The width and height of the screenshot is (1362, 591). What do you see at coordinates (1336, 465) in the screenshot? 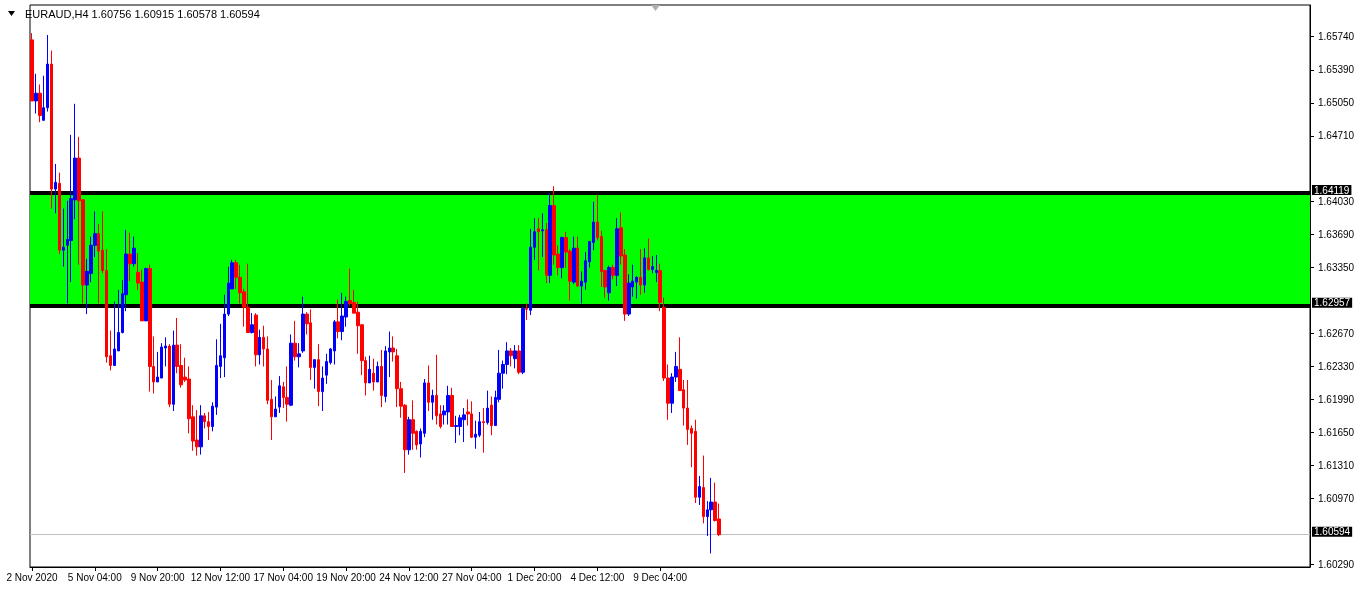
I see `y-tick-label: 1.61310` at bounding box center [1336, 465].